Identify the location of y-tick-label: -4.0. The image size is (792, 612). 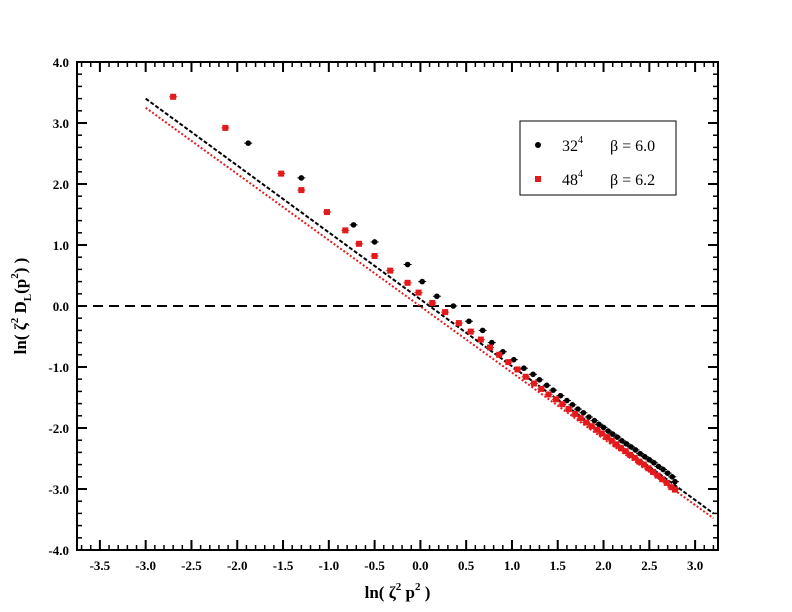
(58, 550).